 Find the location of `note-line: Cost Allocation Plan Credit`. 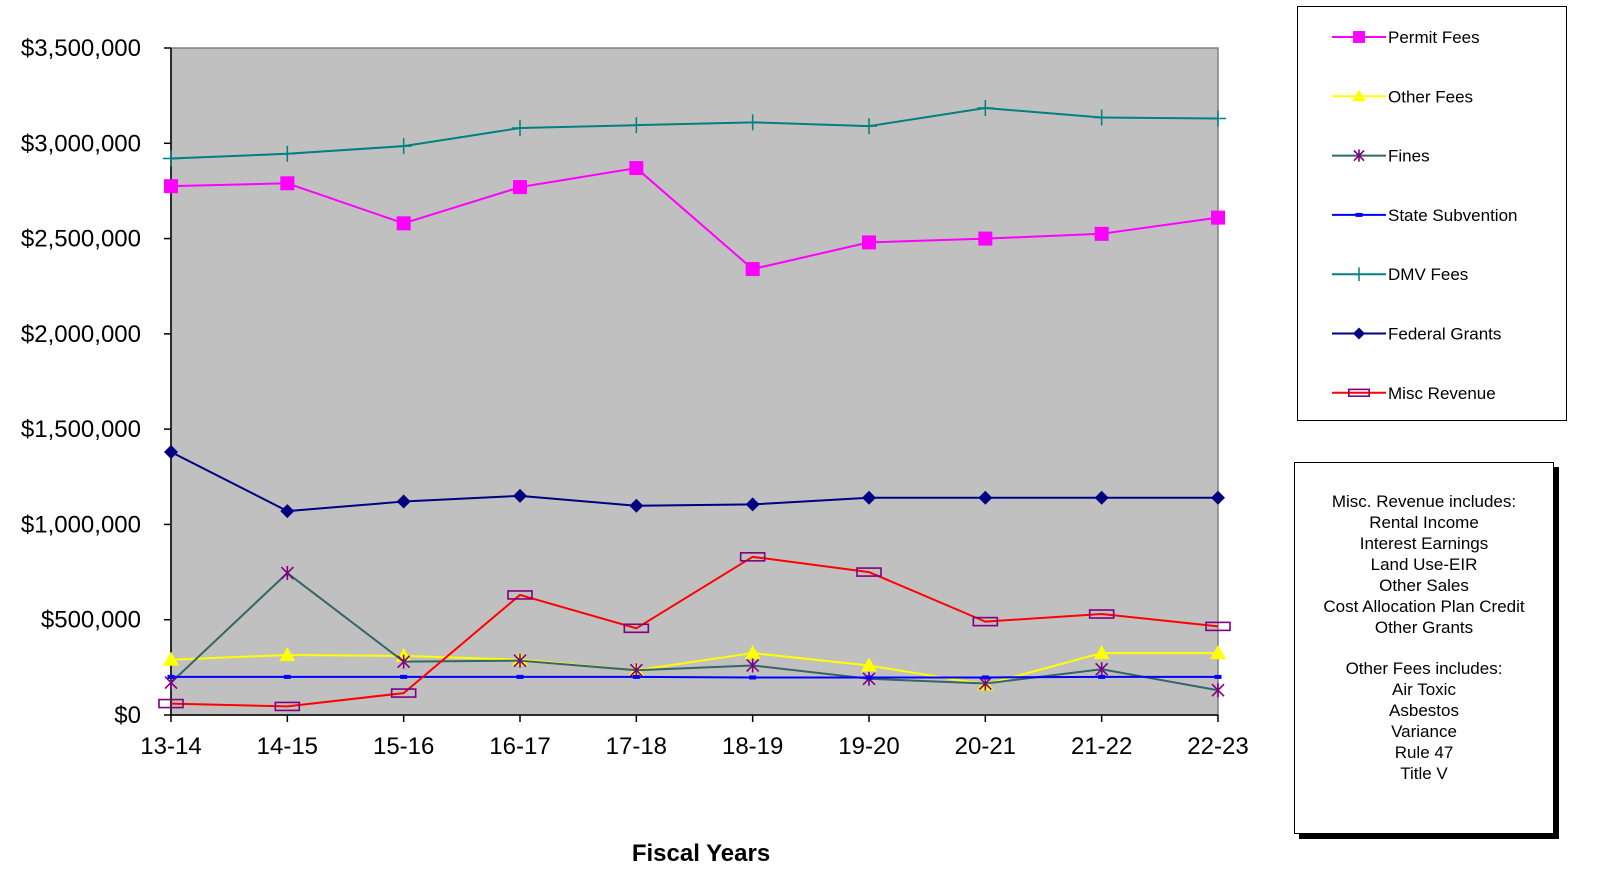

note-line: Cost Allocation Plan Credit is located at coordinates (1424, 606).